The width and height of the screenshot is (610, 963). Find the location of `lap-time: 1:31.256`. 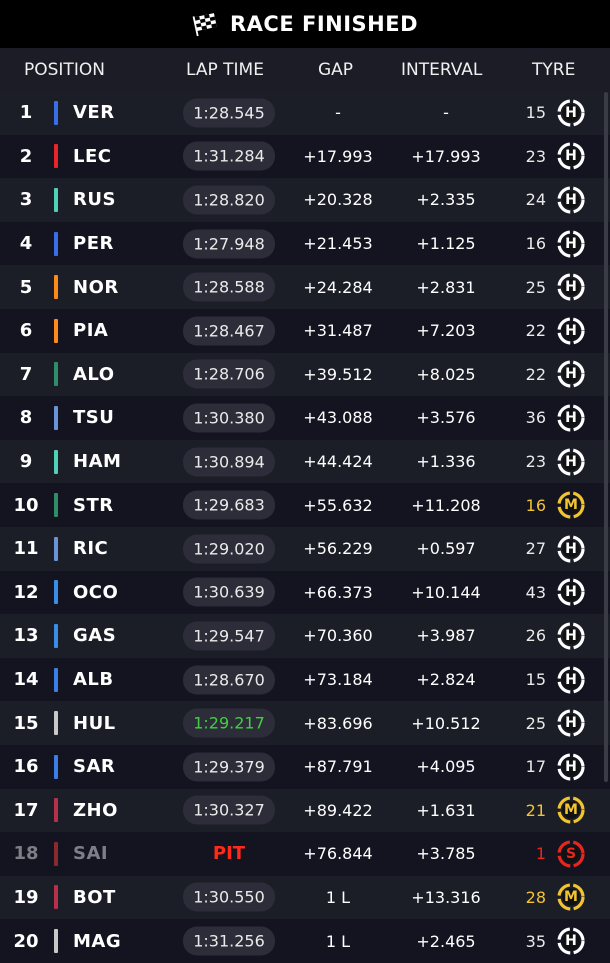

lap-time: 1:31.256 is located at coordinates (229, 941).